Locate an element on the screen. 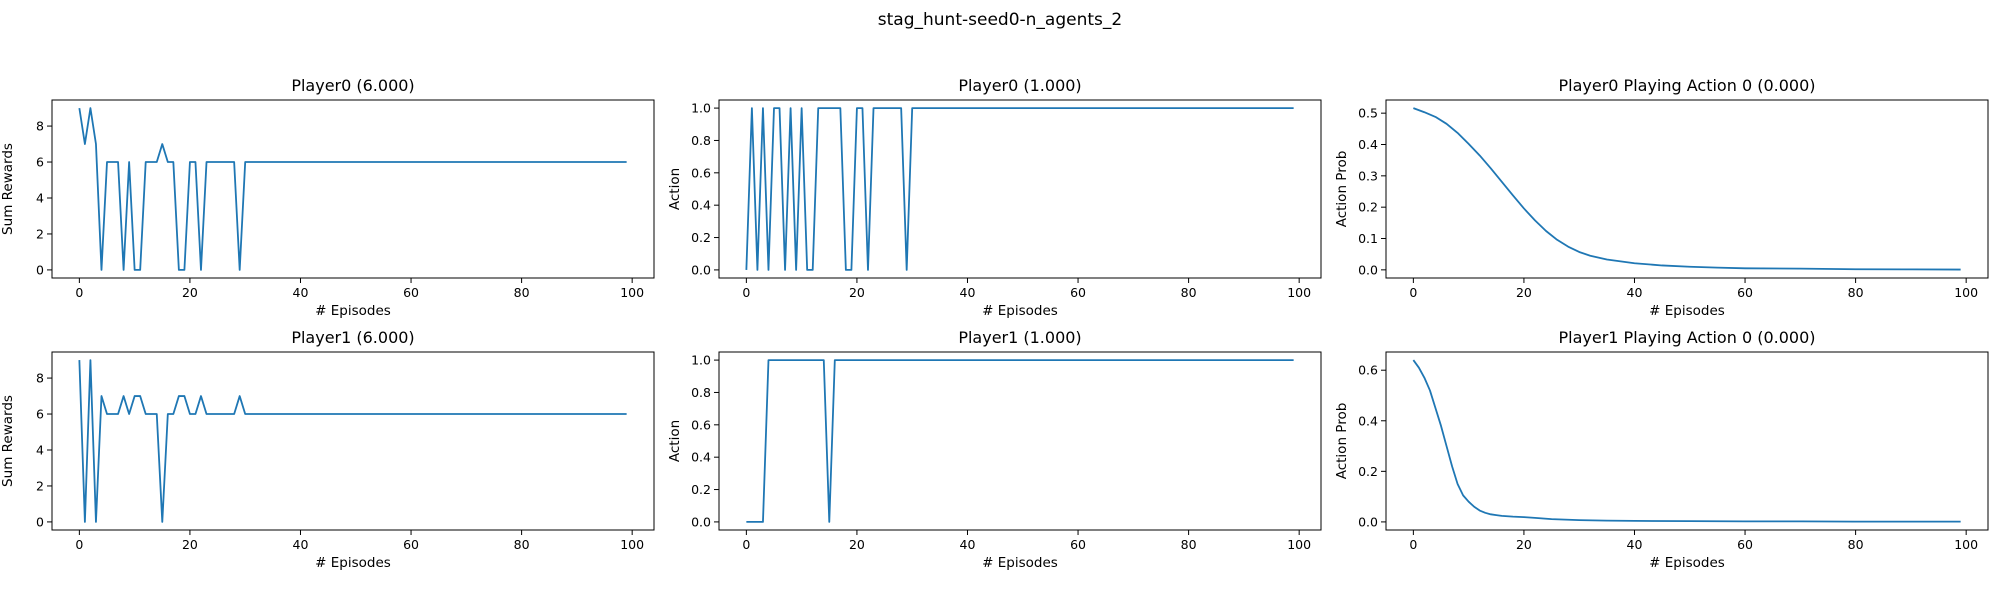  y-tick-label: 0.3 is located at coordinates (1368, 175).